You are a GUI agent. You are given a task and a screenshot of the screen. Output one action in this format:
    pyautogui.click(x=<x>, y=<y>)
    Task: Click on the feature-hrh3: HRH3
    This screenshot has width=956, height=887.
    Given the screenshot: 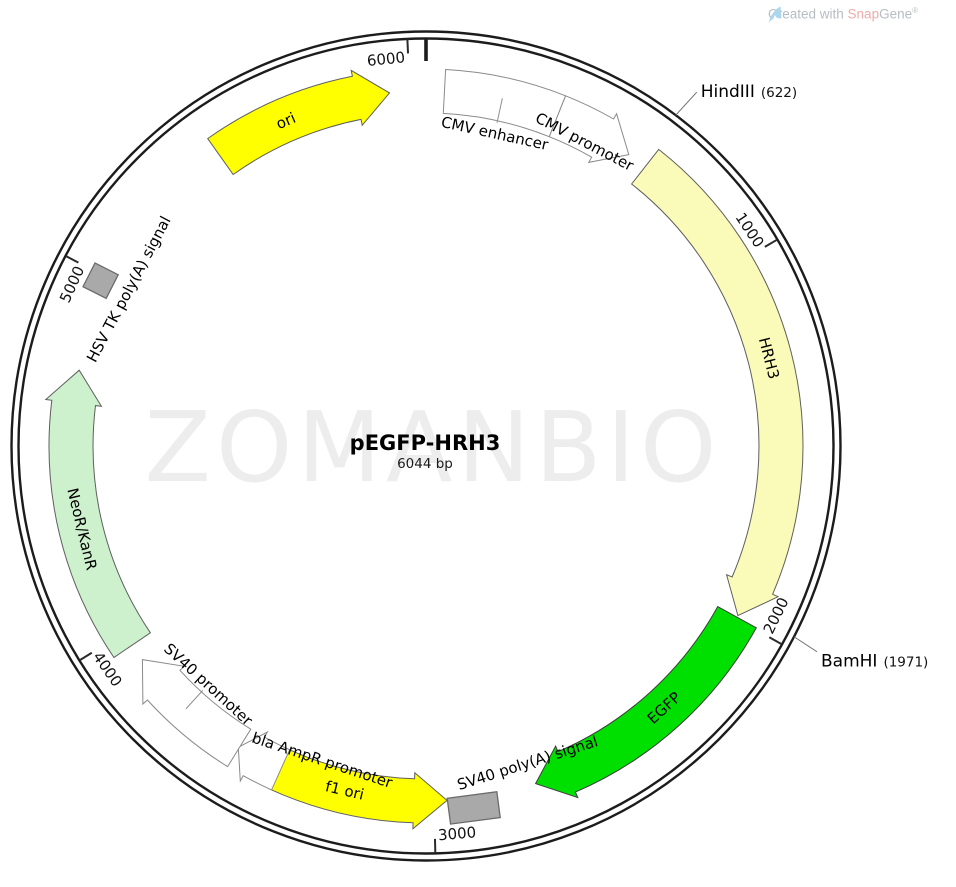 What is the action you would take?
    pyautogui.click(x=717, y=382)
    